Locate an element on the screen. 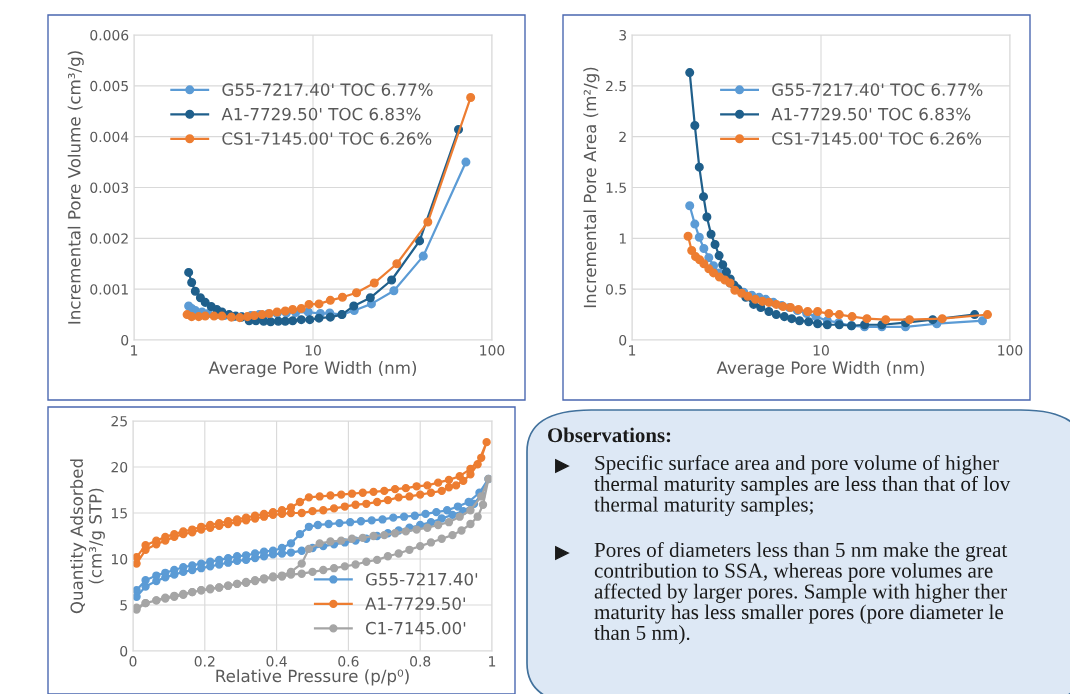 This screenshot has width=1070, height=694. legend-label: C1-7145.00' is located at coordinates (415, 628).